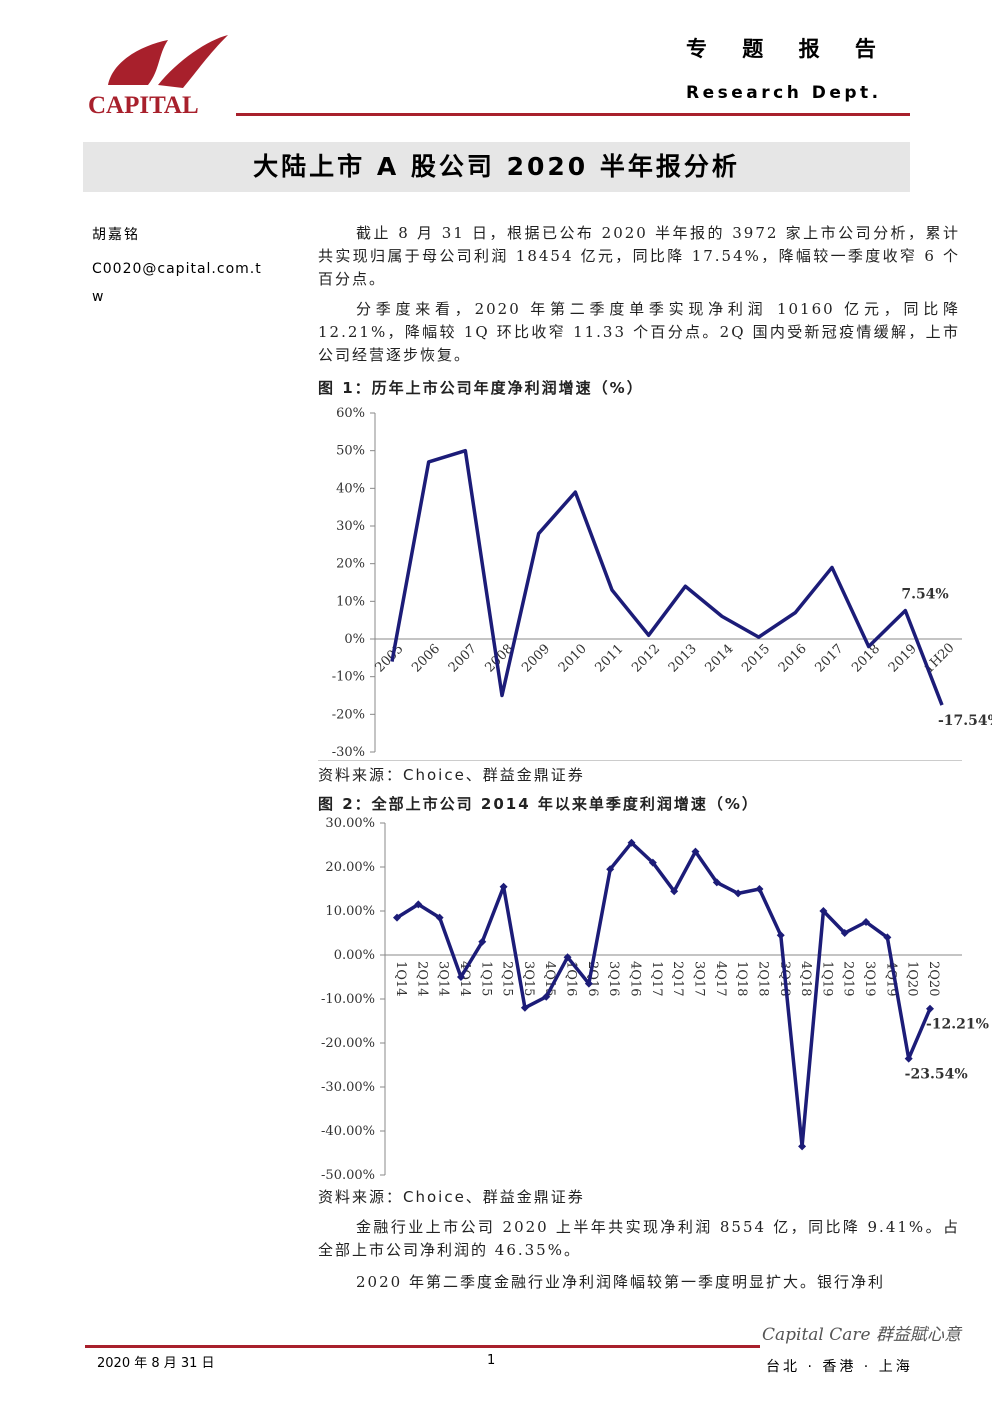 The width and height of the screenshot is (992, 1403). Describe the element at coordinates (116, 235) in the screenshot. I see `author-name: 胡嘉铭` at that location.